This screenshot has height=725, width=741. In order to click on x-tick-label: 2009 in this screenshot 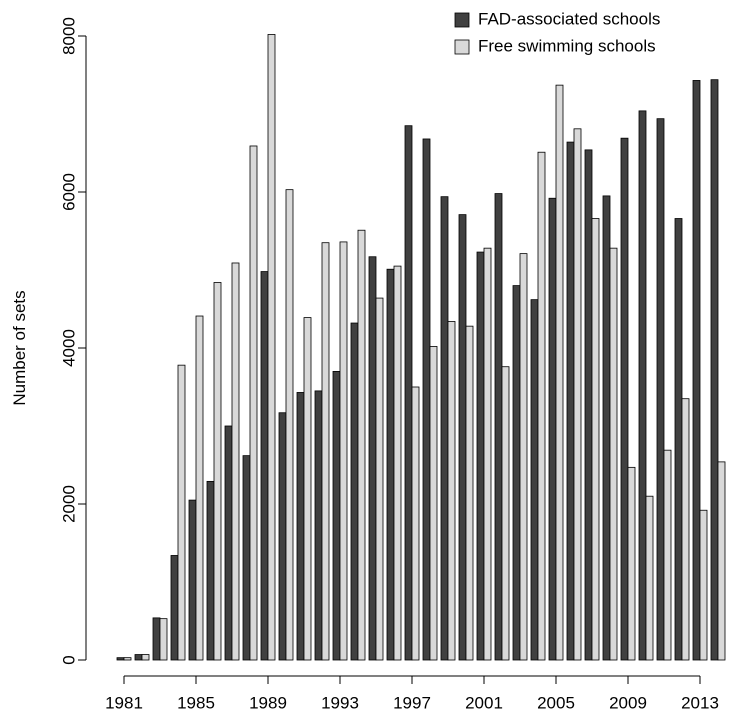, I will do `click(628, 702)`.